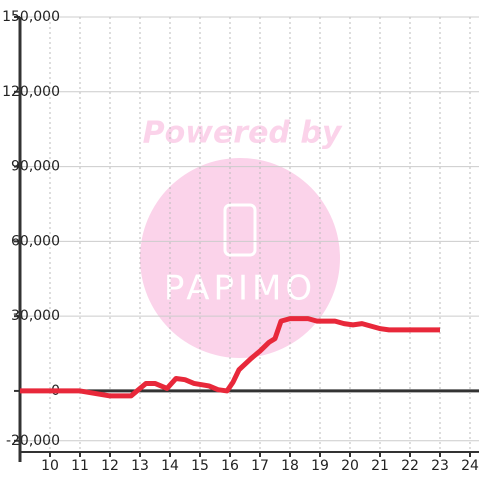  I want to click on x-tick-label: 15, so click(200, 466).